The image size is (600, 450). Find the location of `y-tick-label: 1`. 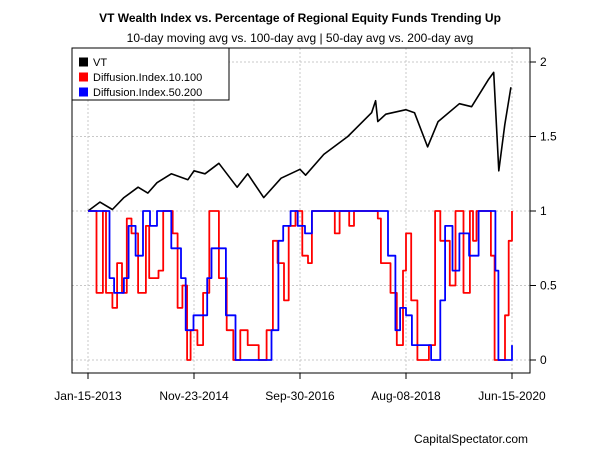

y-tick-label: 1 is located at coordinates (543, 211).